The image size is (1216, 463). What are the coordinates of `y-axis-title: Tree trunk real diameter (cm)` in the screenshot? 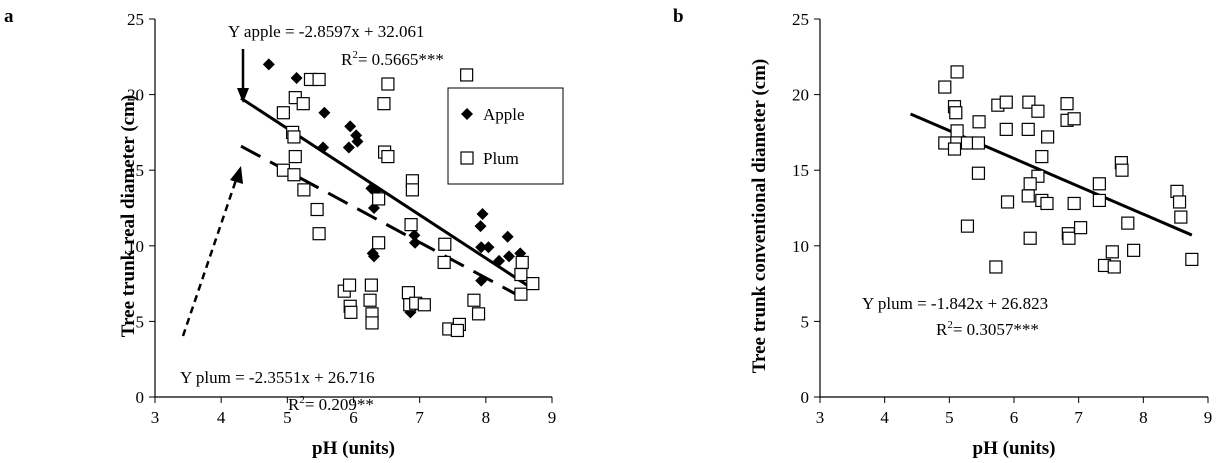 It's located at (128, 216).